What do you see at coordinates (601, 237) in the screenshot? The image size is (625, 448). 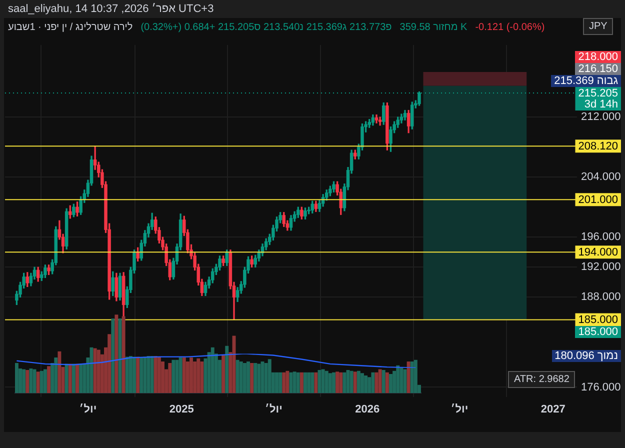 I see `y-tick-label: 196.000` at bounding box center [601, 237].